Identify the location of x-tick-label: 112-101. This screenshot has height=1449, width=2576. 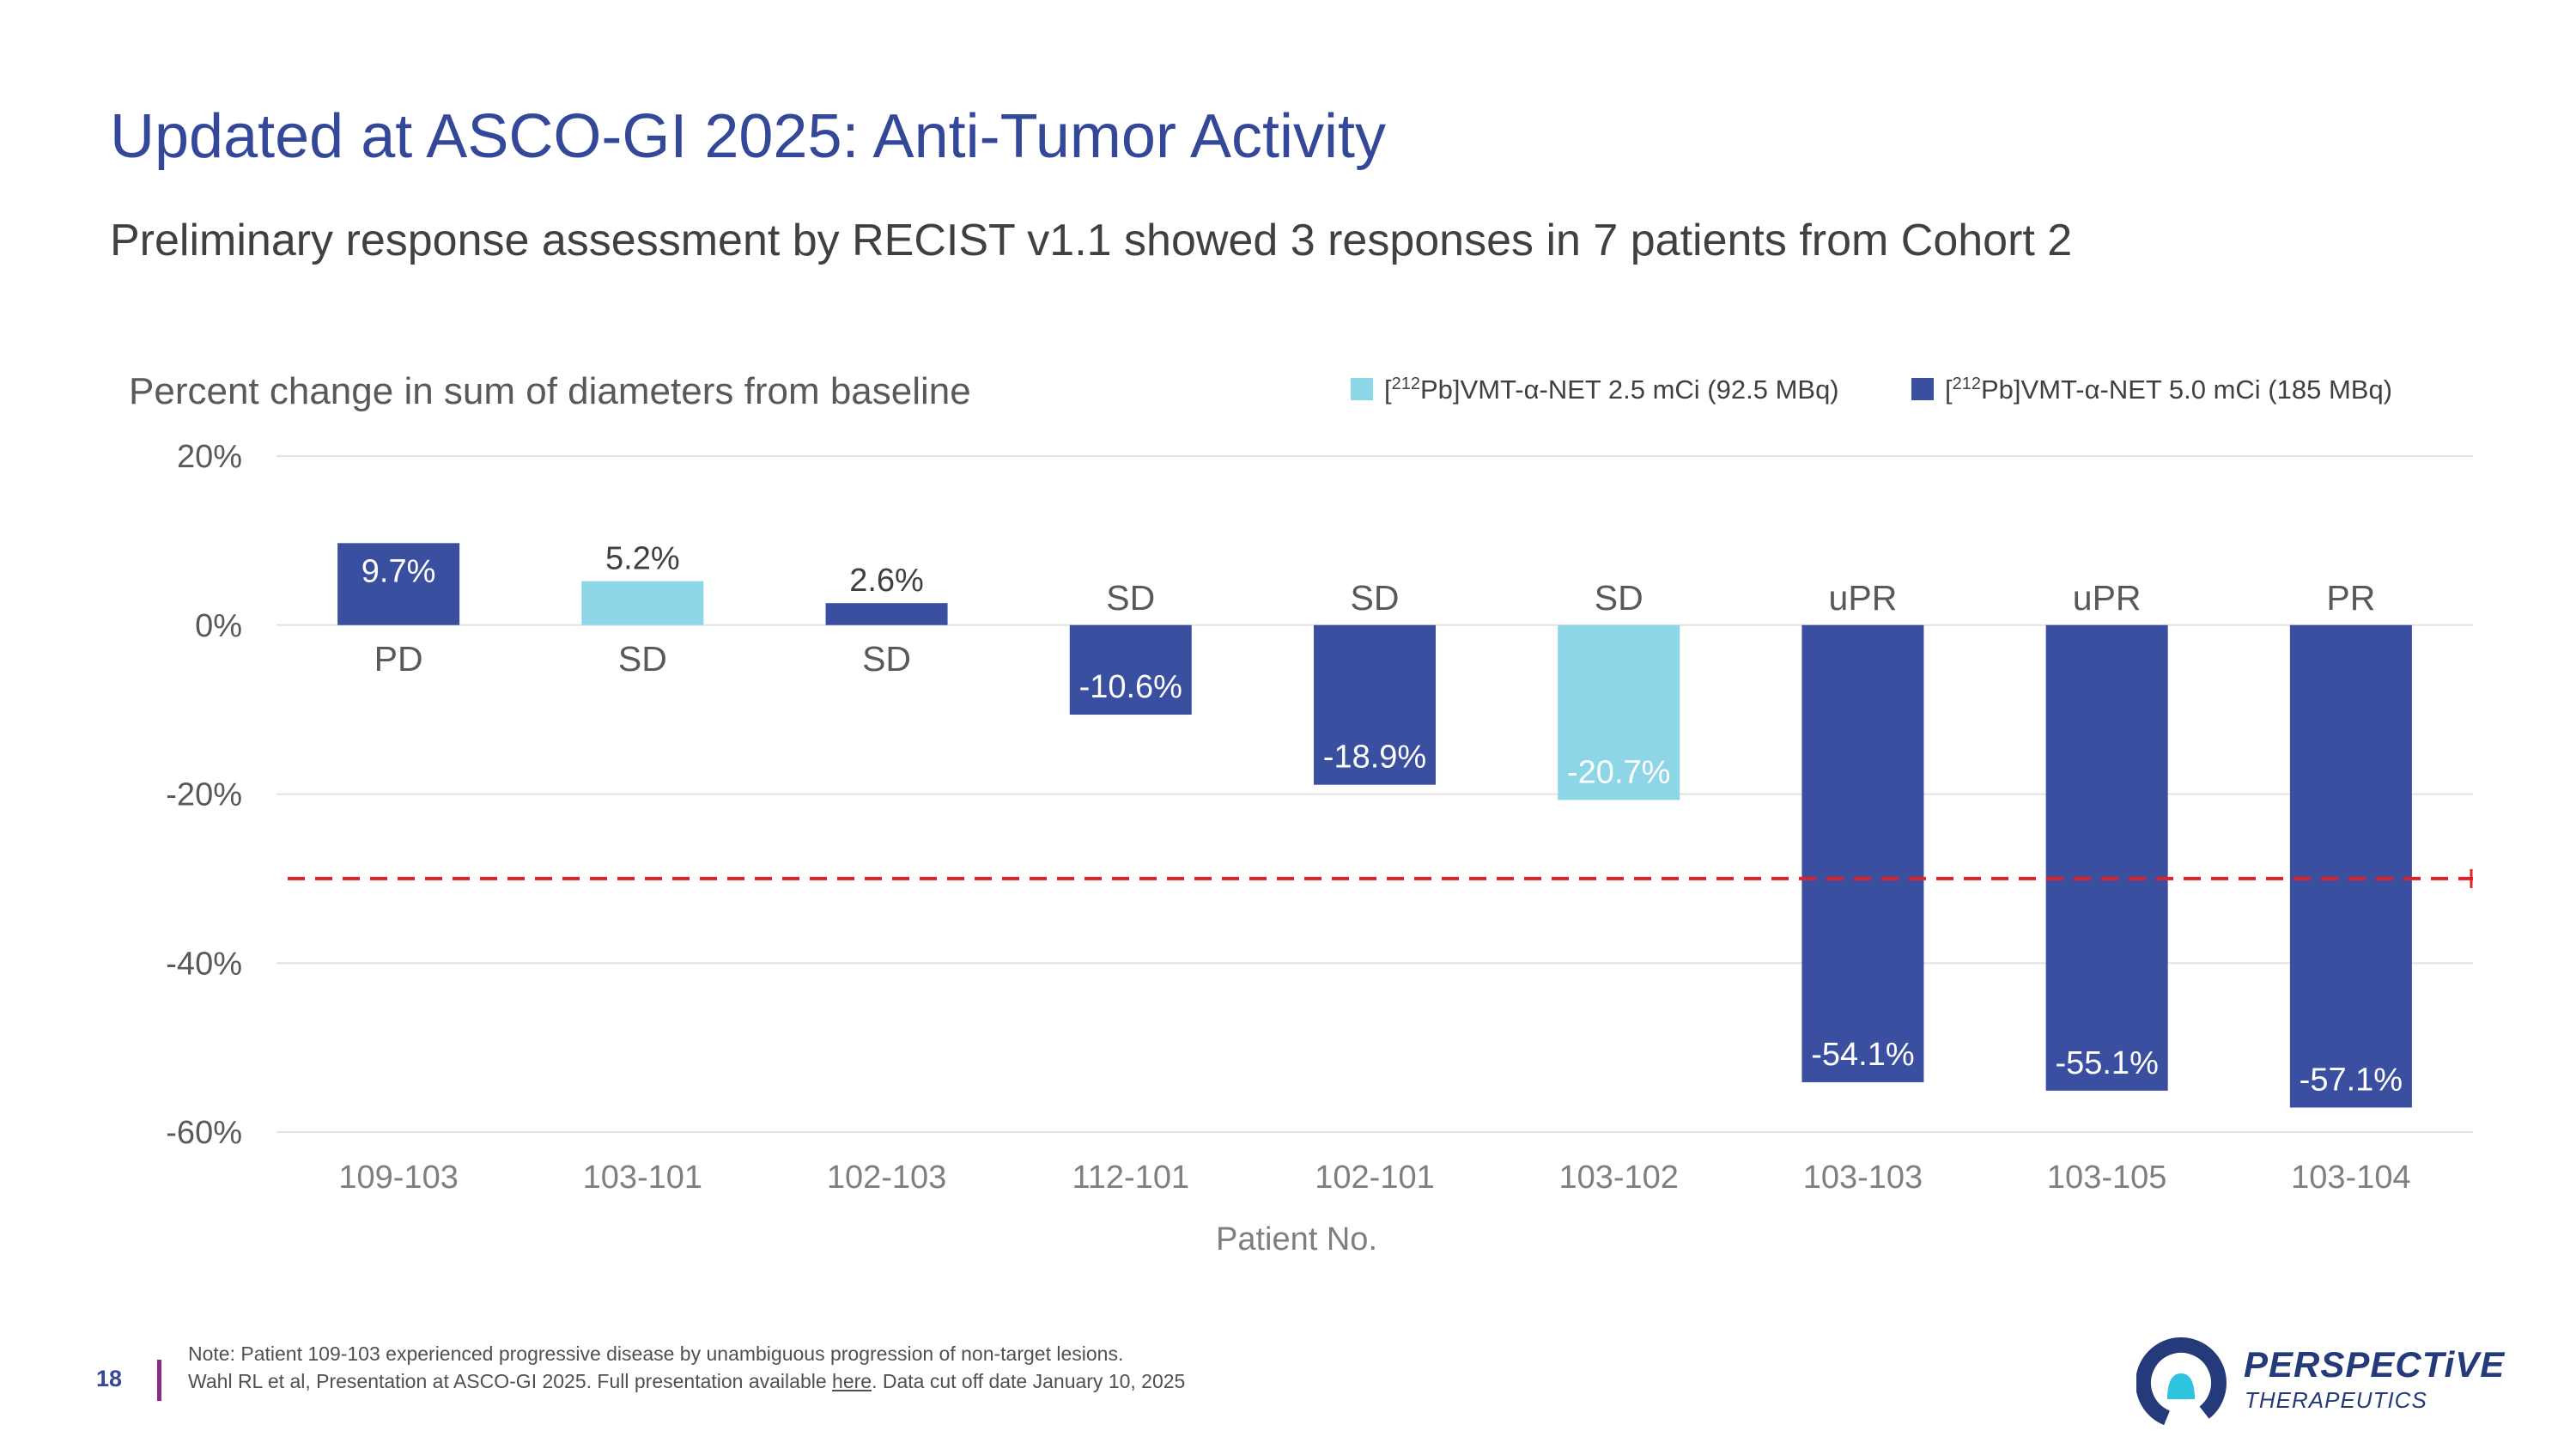
(1130, 1178).